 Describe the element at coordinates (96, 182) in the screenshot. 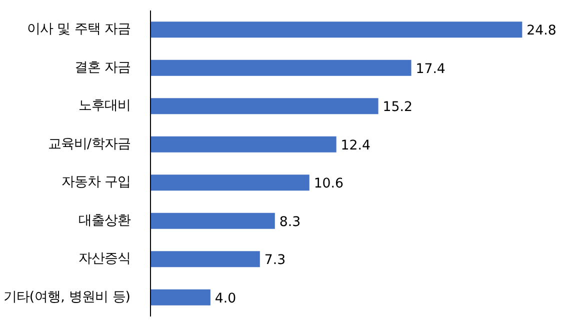

I see `y-tick-label: 자동차 구입` at that location.